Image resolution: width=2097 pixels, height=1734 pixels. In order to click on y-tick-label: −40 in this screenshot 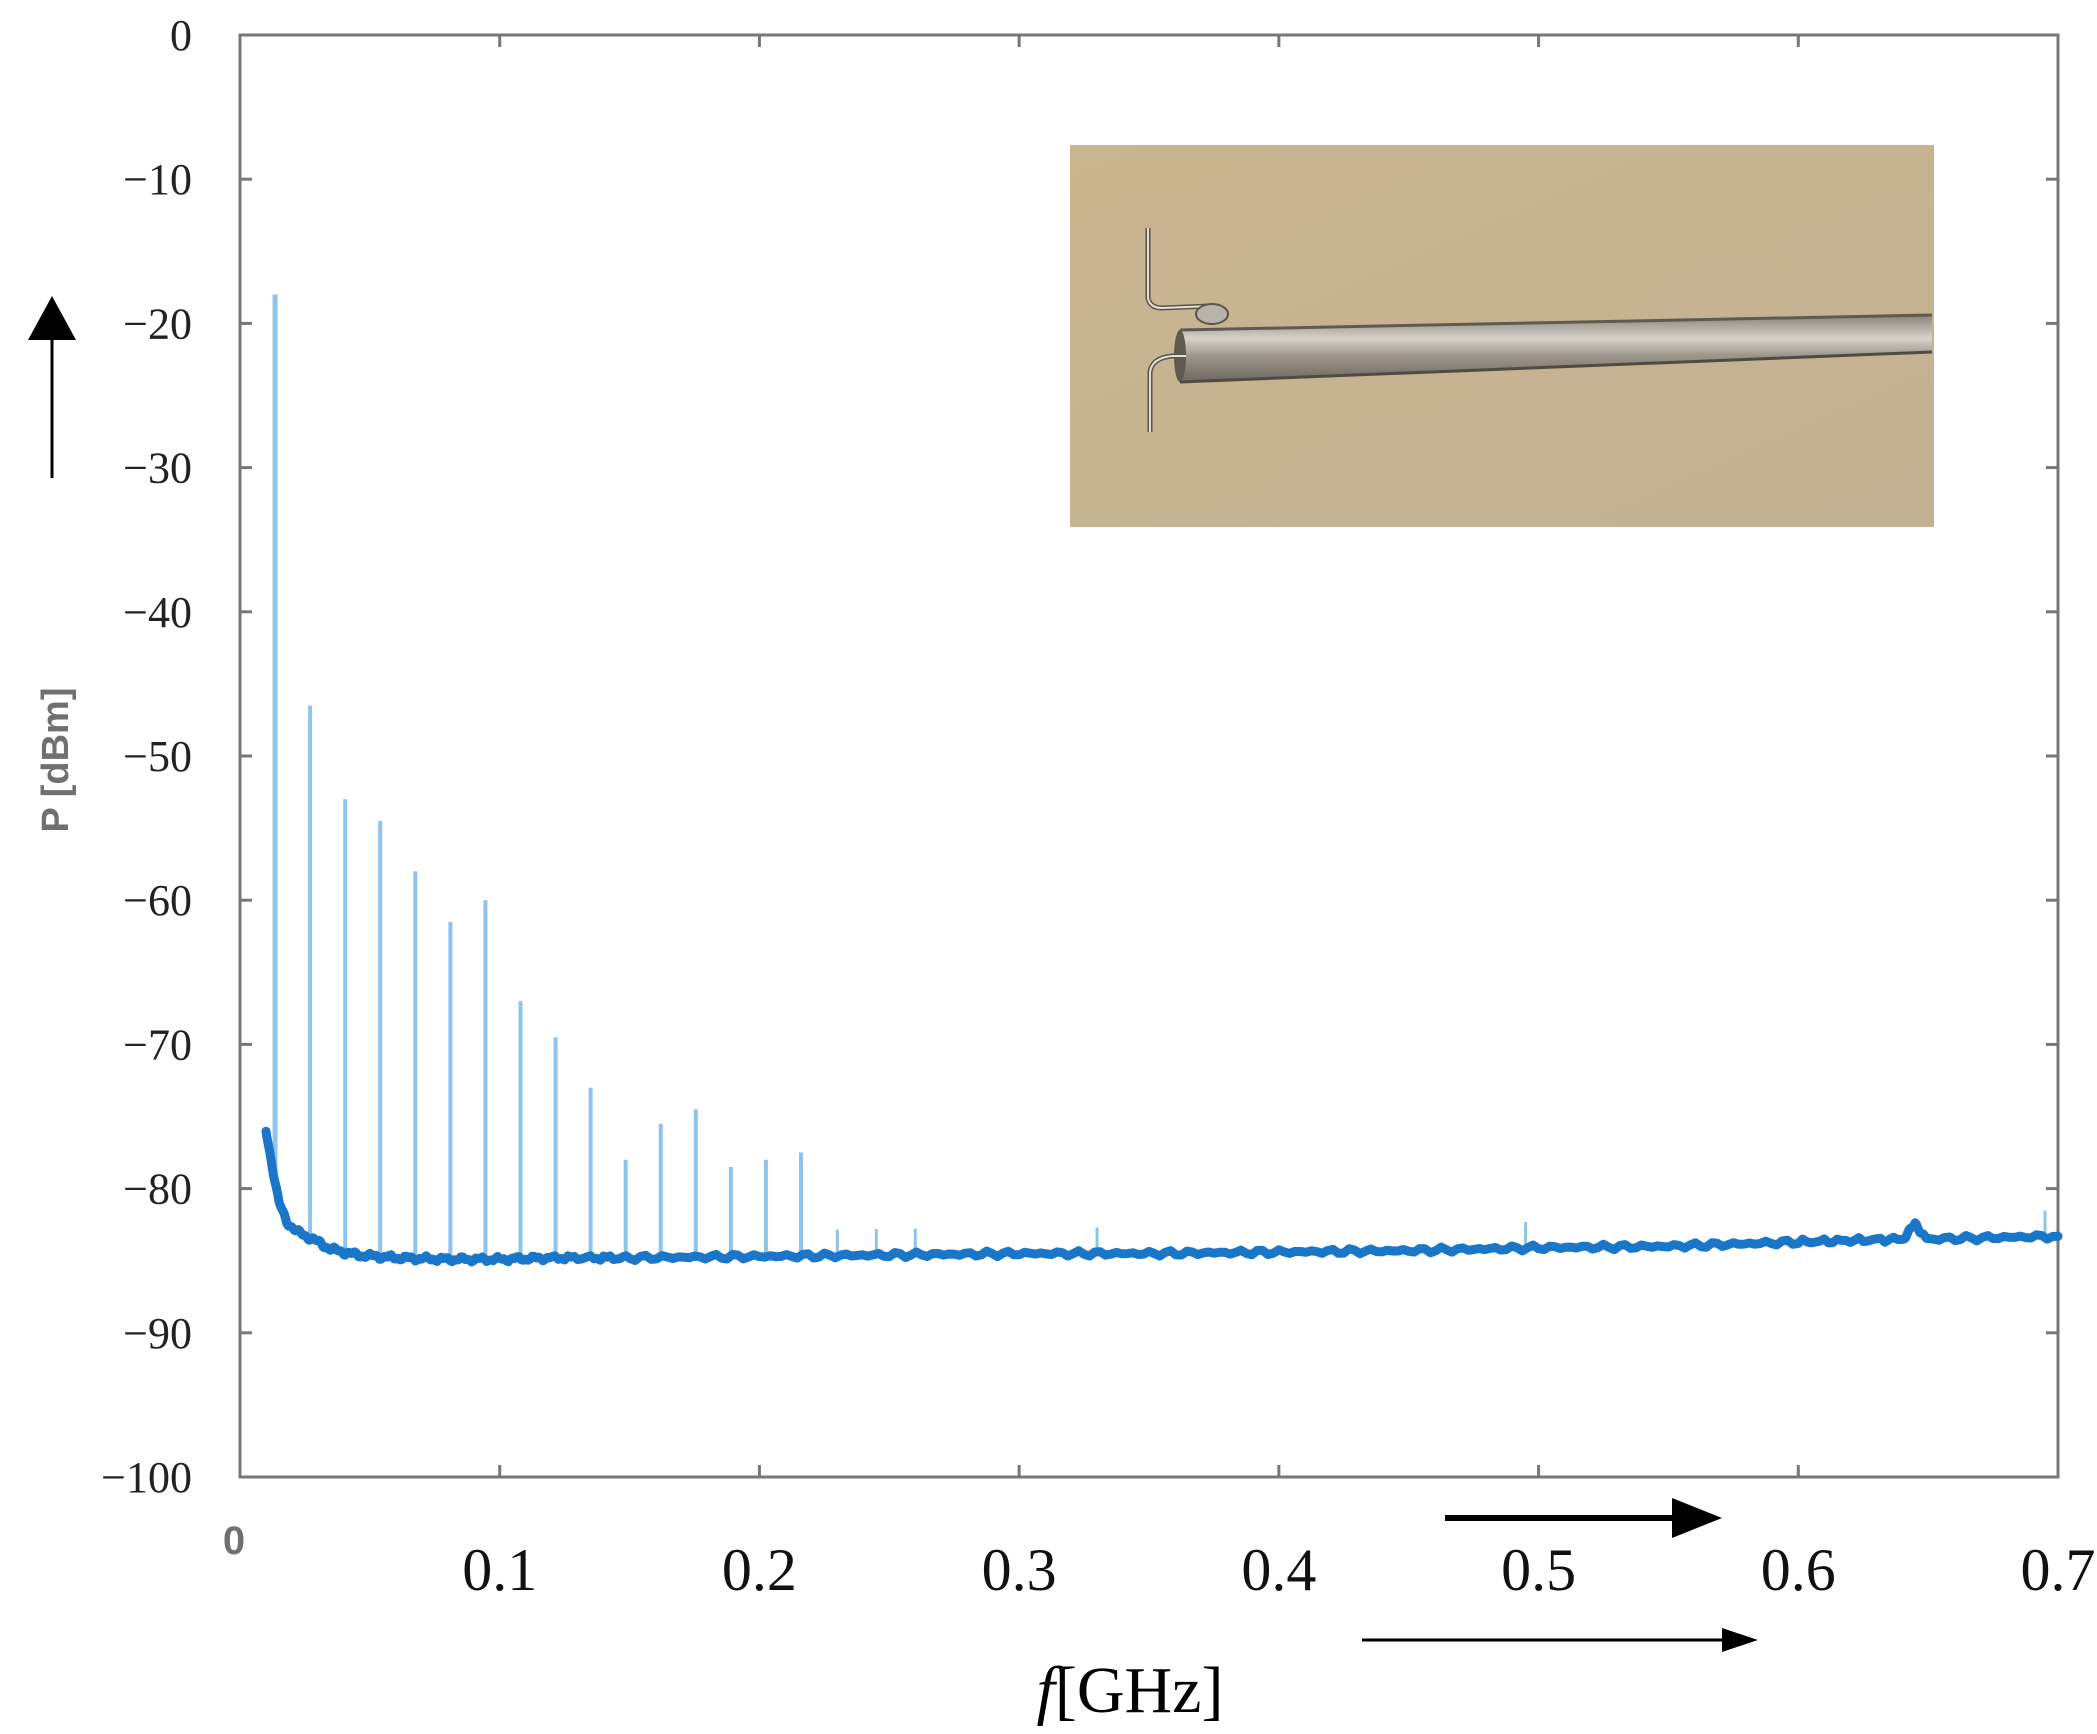, I will do `click(157, 612)`.